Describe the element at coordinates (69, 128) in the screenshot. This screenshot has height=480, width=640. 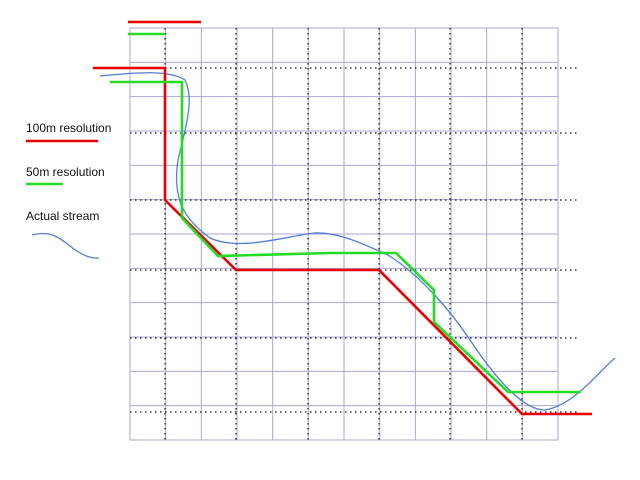
I see `legend-label-100m: 100m resolution` at that location.